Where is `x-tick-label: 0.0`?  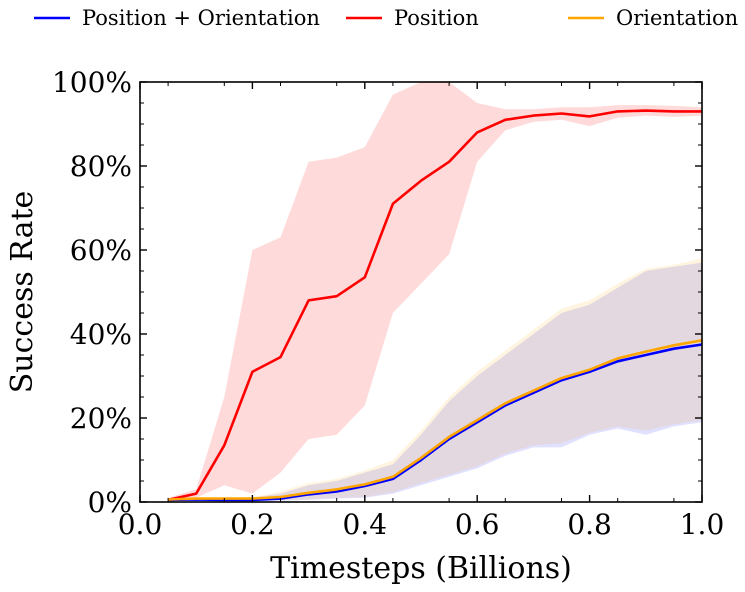
x-tick-label: 0.0 is located at coordinates (140, 524).